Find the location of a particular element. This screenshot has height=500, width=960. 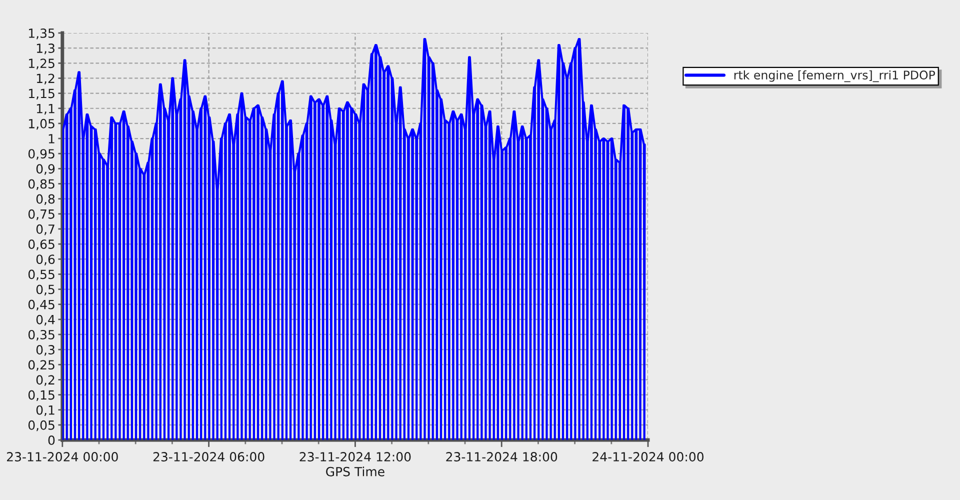

y-tick-label: 1 is located at coordinates (51, 139).